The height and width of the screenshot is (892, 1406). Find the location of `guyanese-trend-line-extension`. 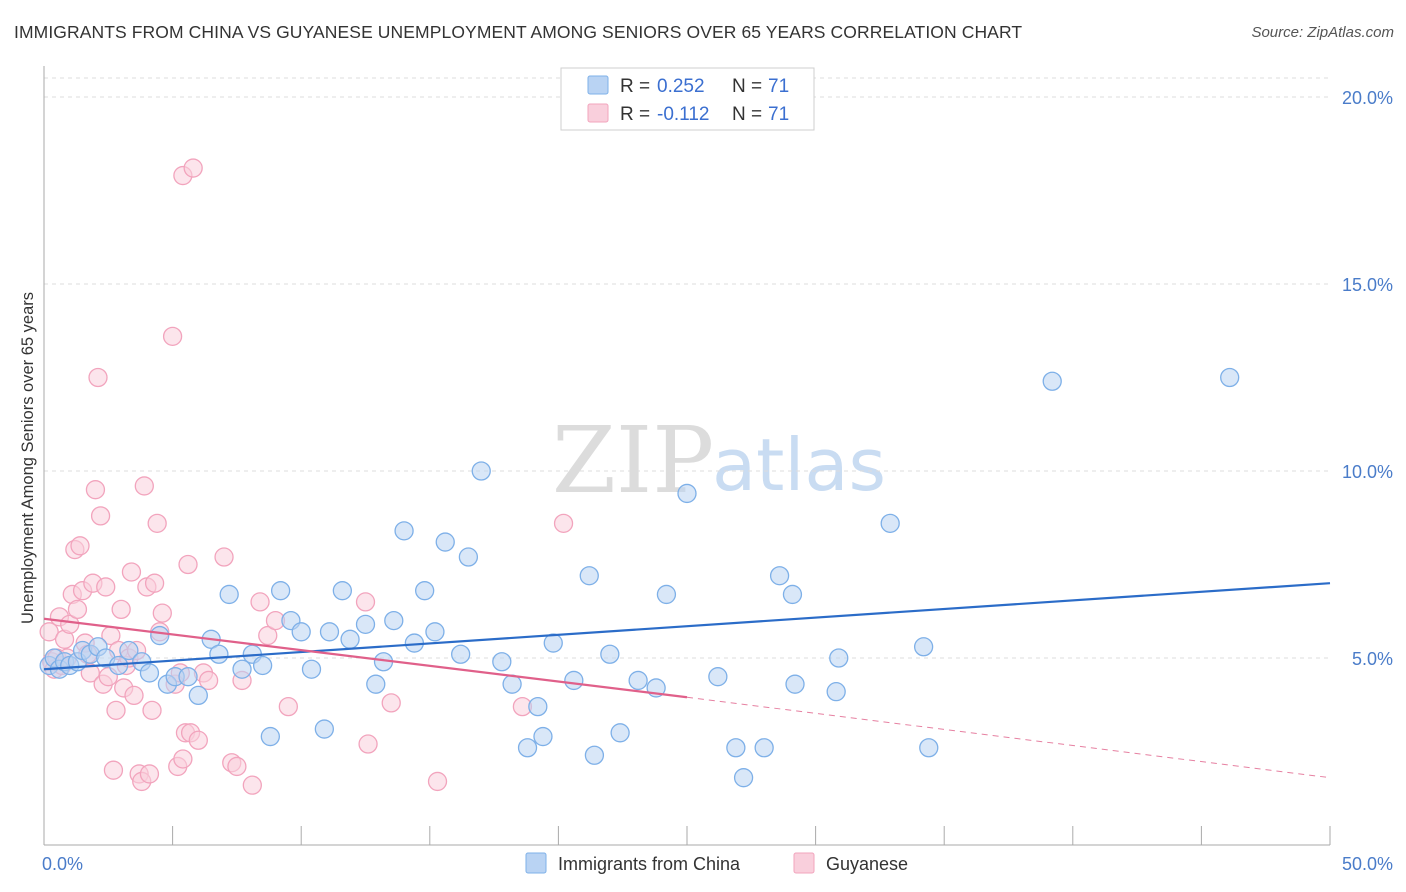

guyanese-trend-line-extension is located at coordinates (1008, 737).